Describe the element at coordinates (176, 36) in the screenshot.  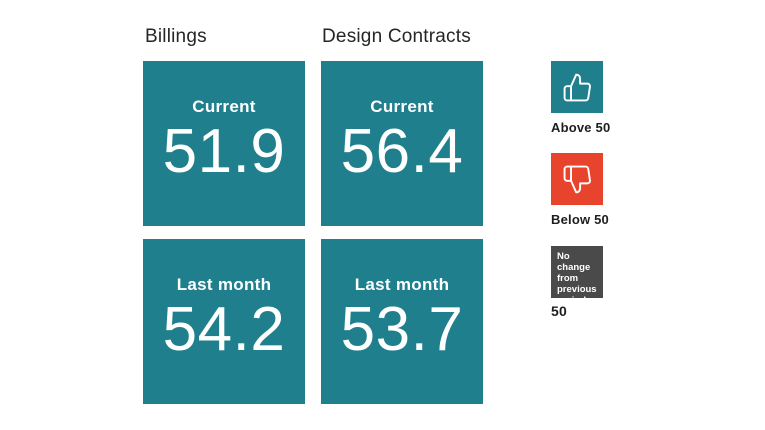
I see `column-title-billings: Billings` at that location.